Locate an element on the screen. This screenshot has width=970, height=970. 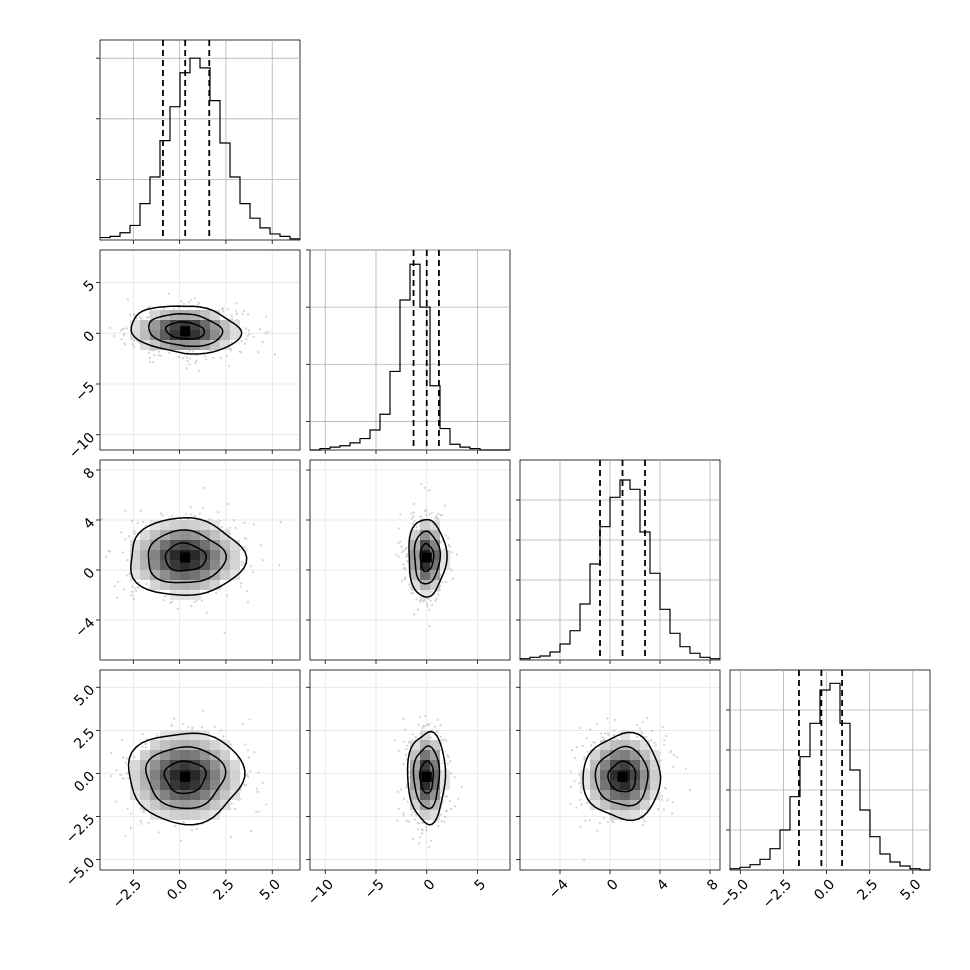
x-tick-label: 4 is located at coordinates (663, 885).